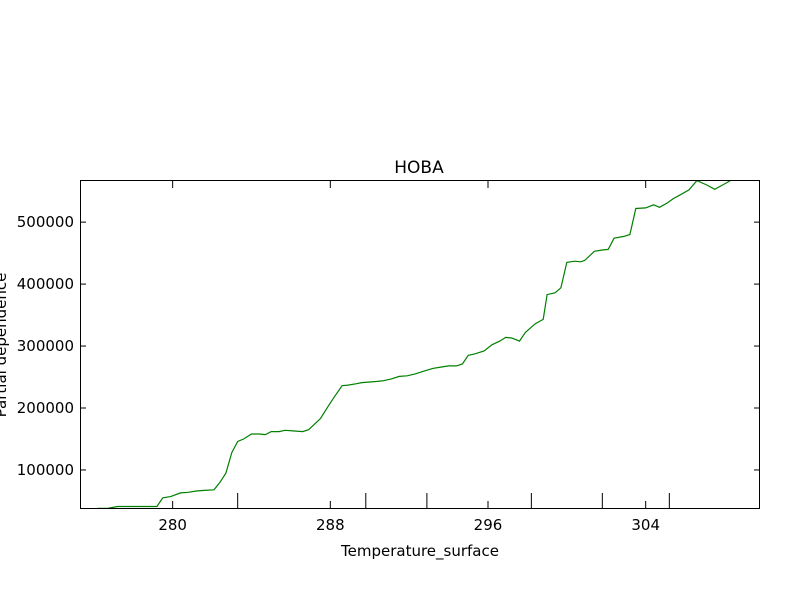  What do you see at coordinates (172, 525) in the screenshot?
I see `x-tick-label: 280` at bounding box center [172, 525].